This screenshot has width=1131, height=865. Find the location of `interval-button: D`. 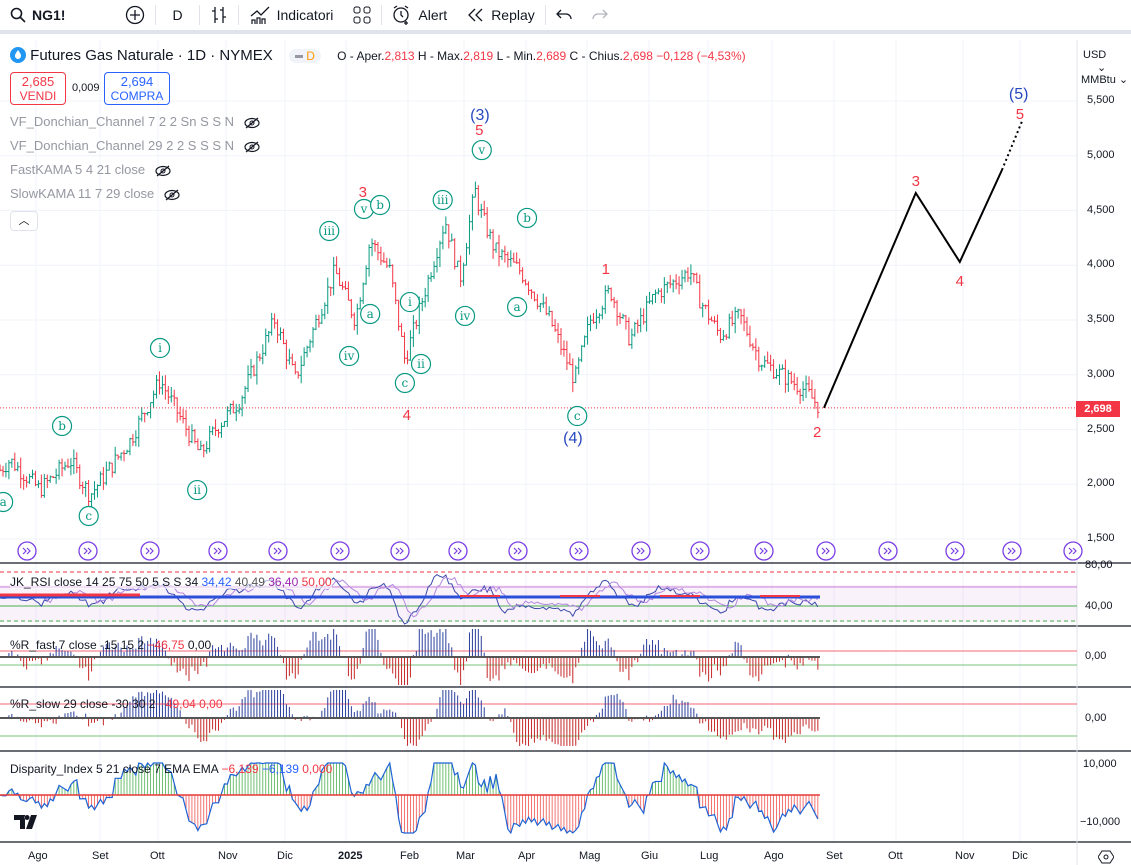

interval-button: D is located at coordinates (177, 15).